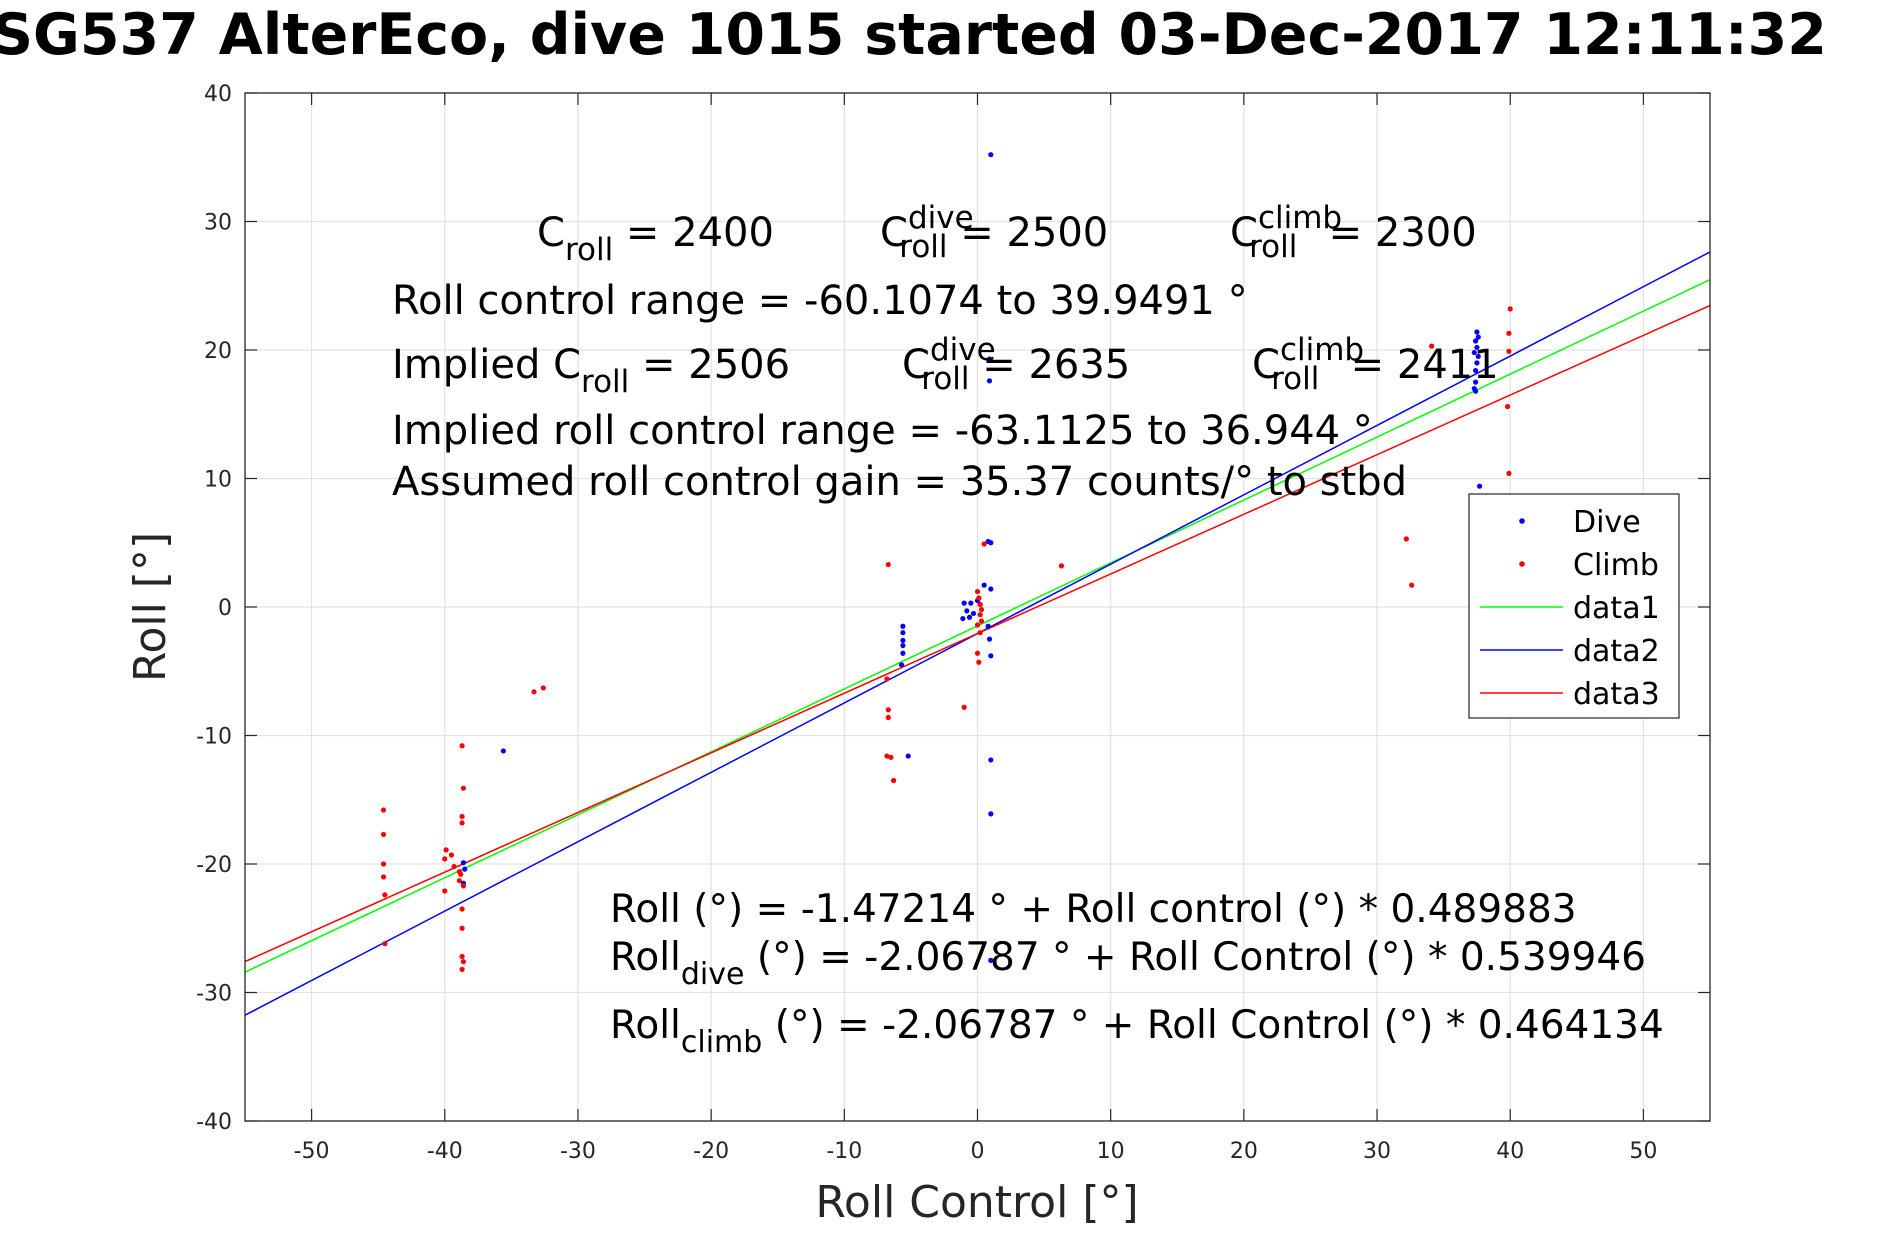  Describe the element at coordinates (225, 608) in the screenshot. I see `y-tick-label: 0` at that location.